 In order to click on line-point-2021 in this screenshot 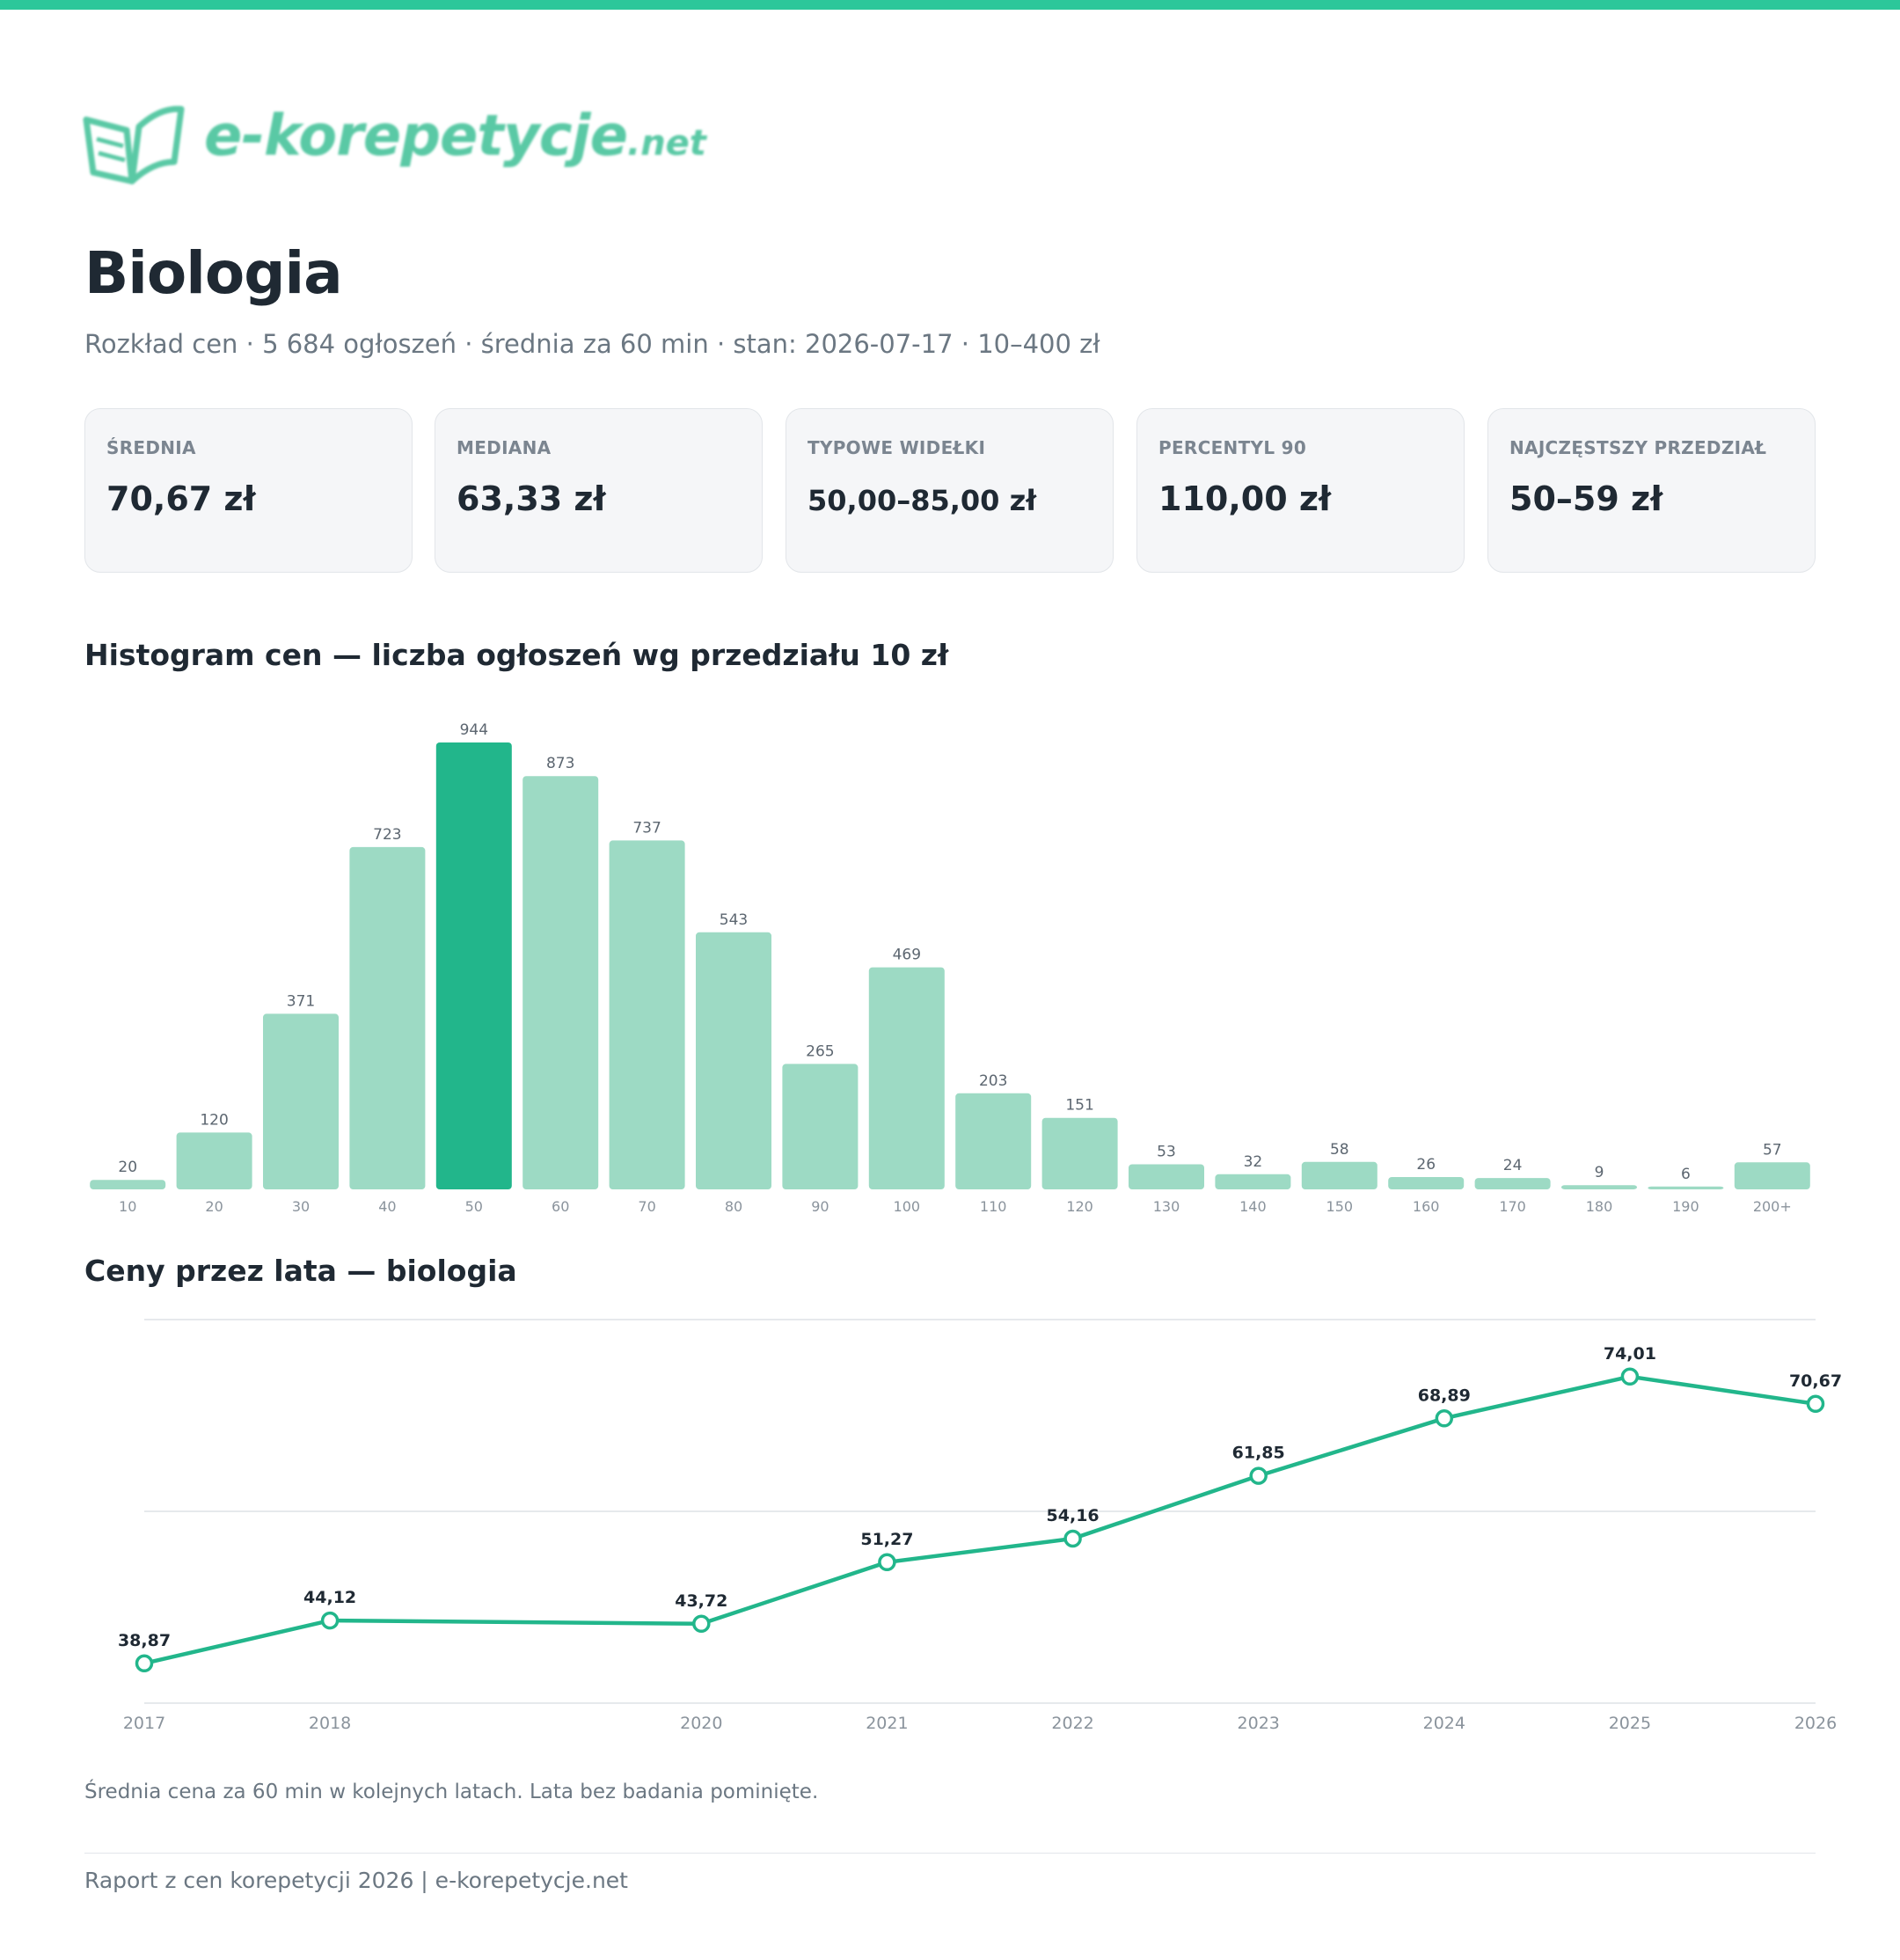, I will do `click(887, 1562)`.